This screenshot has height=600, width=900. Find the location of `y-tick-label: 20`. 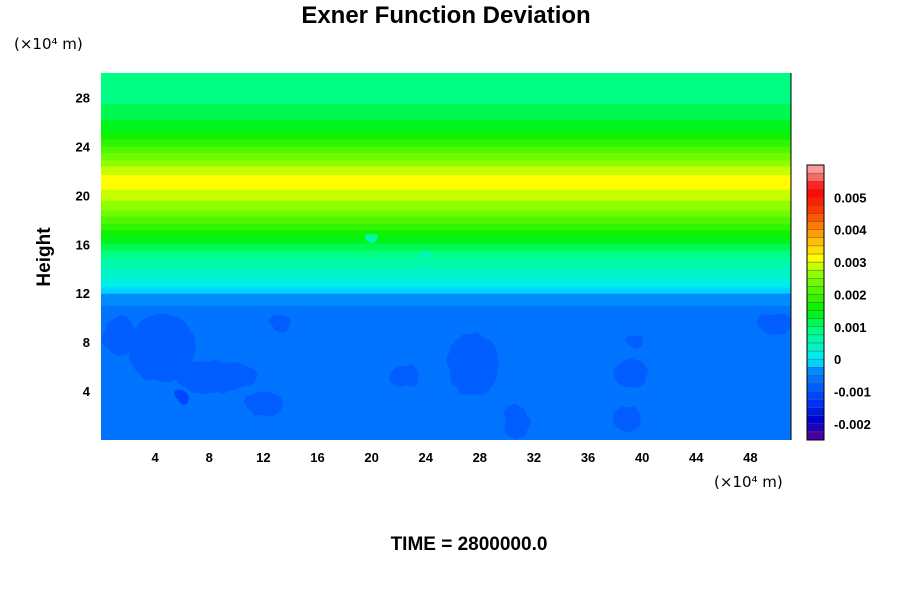

y-tick-label: 20 is located at coordinates (83, 195).